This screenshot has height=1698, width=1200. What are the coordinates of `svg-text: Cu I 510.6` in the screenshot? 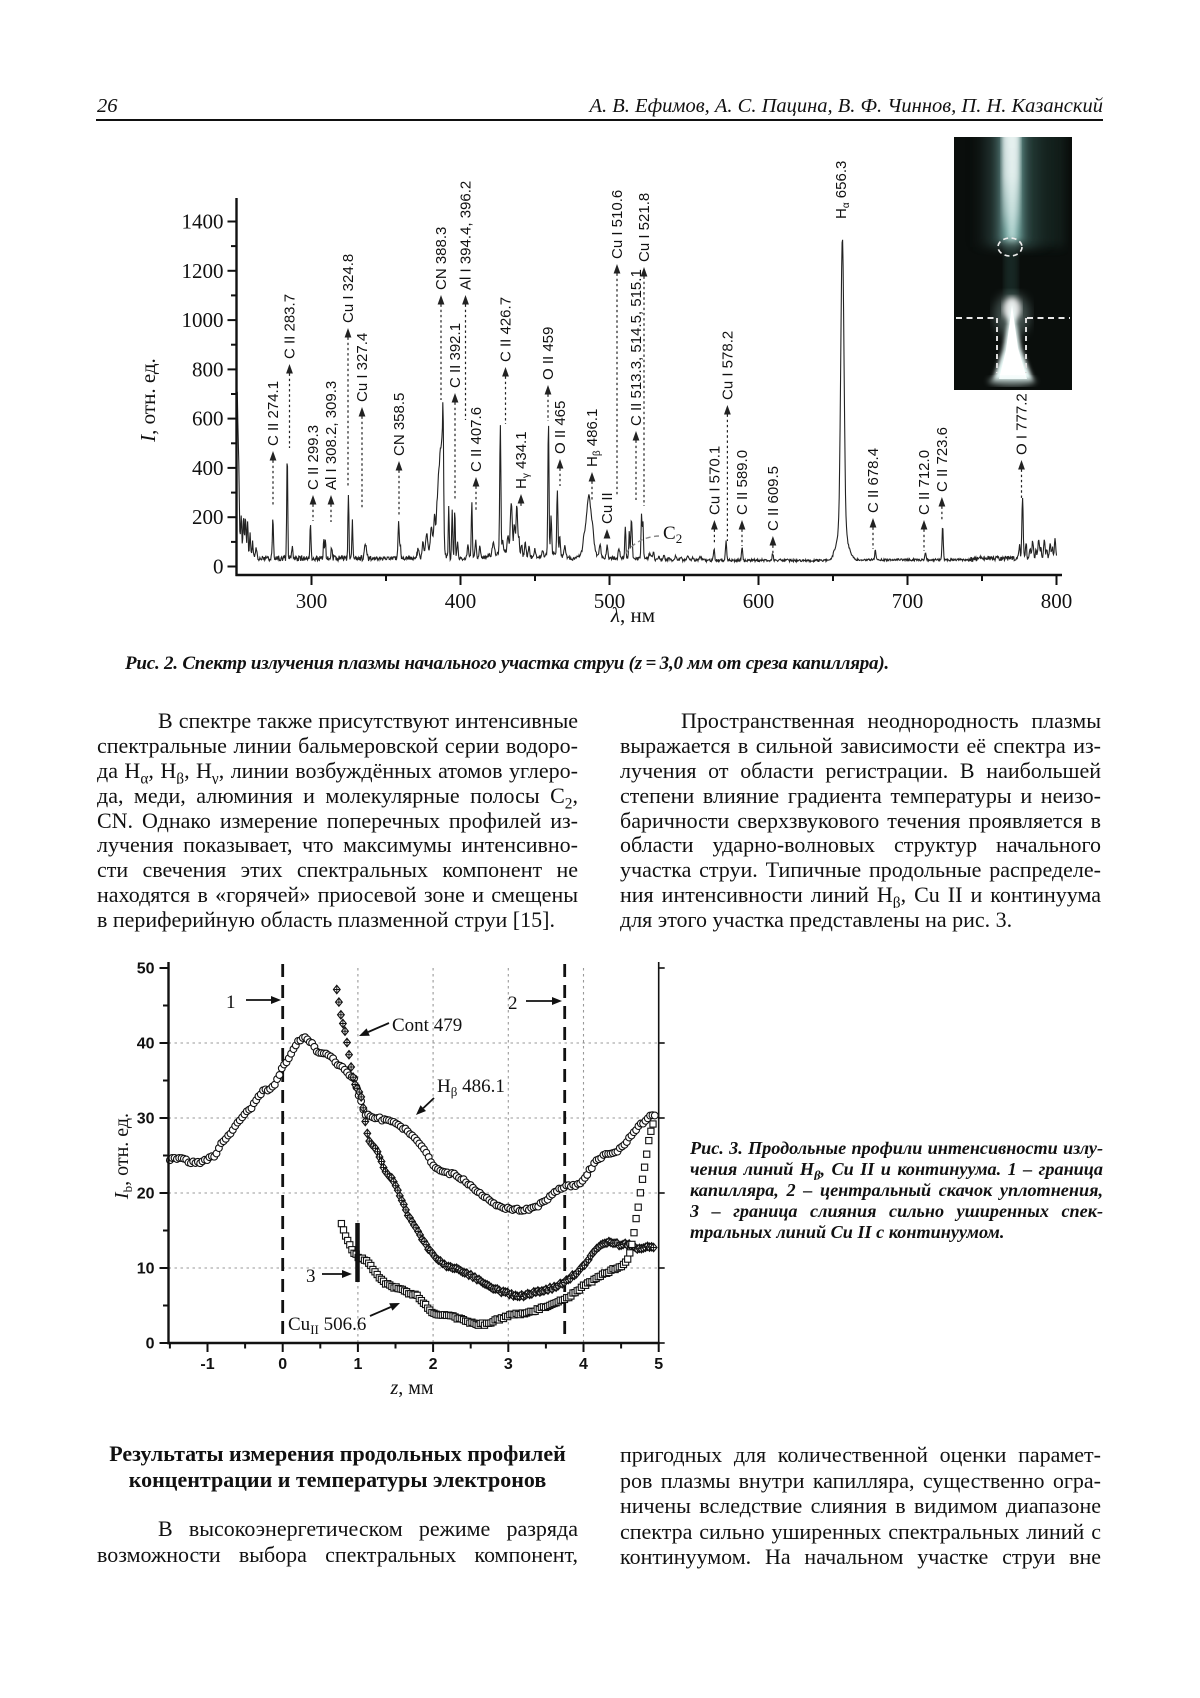 It's located at (617, 224).